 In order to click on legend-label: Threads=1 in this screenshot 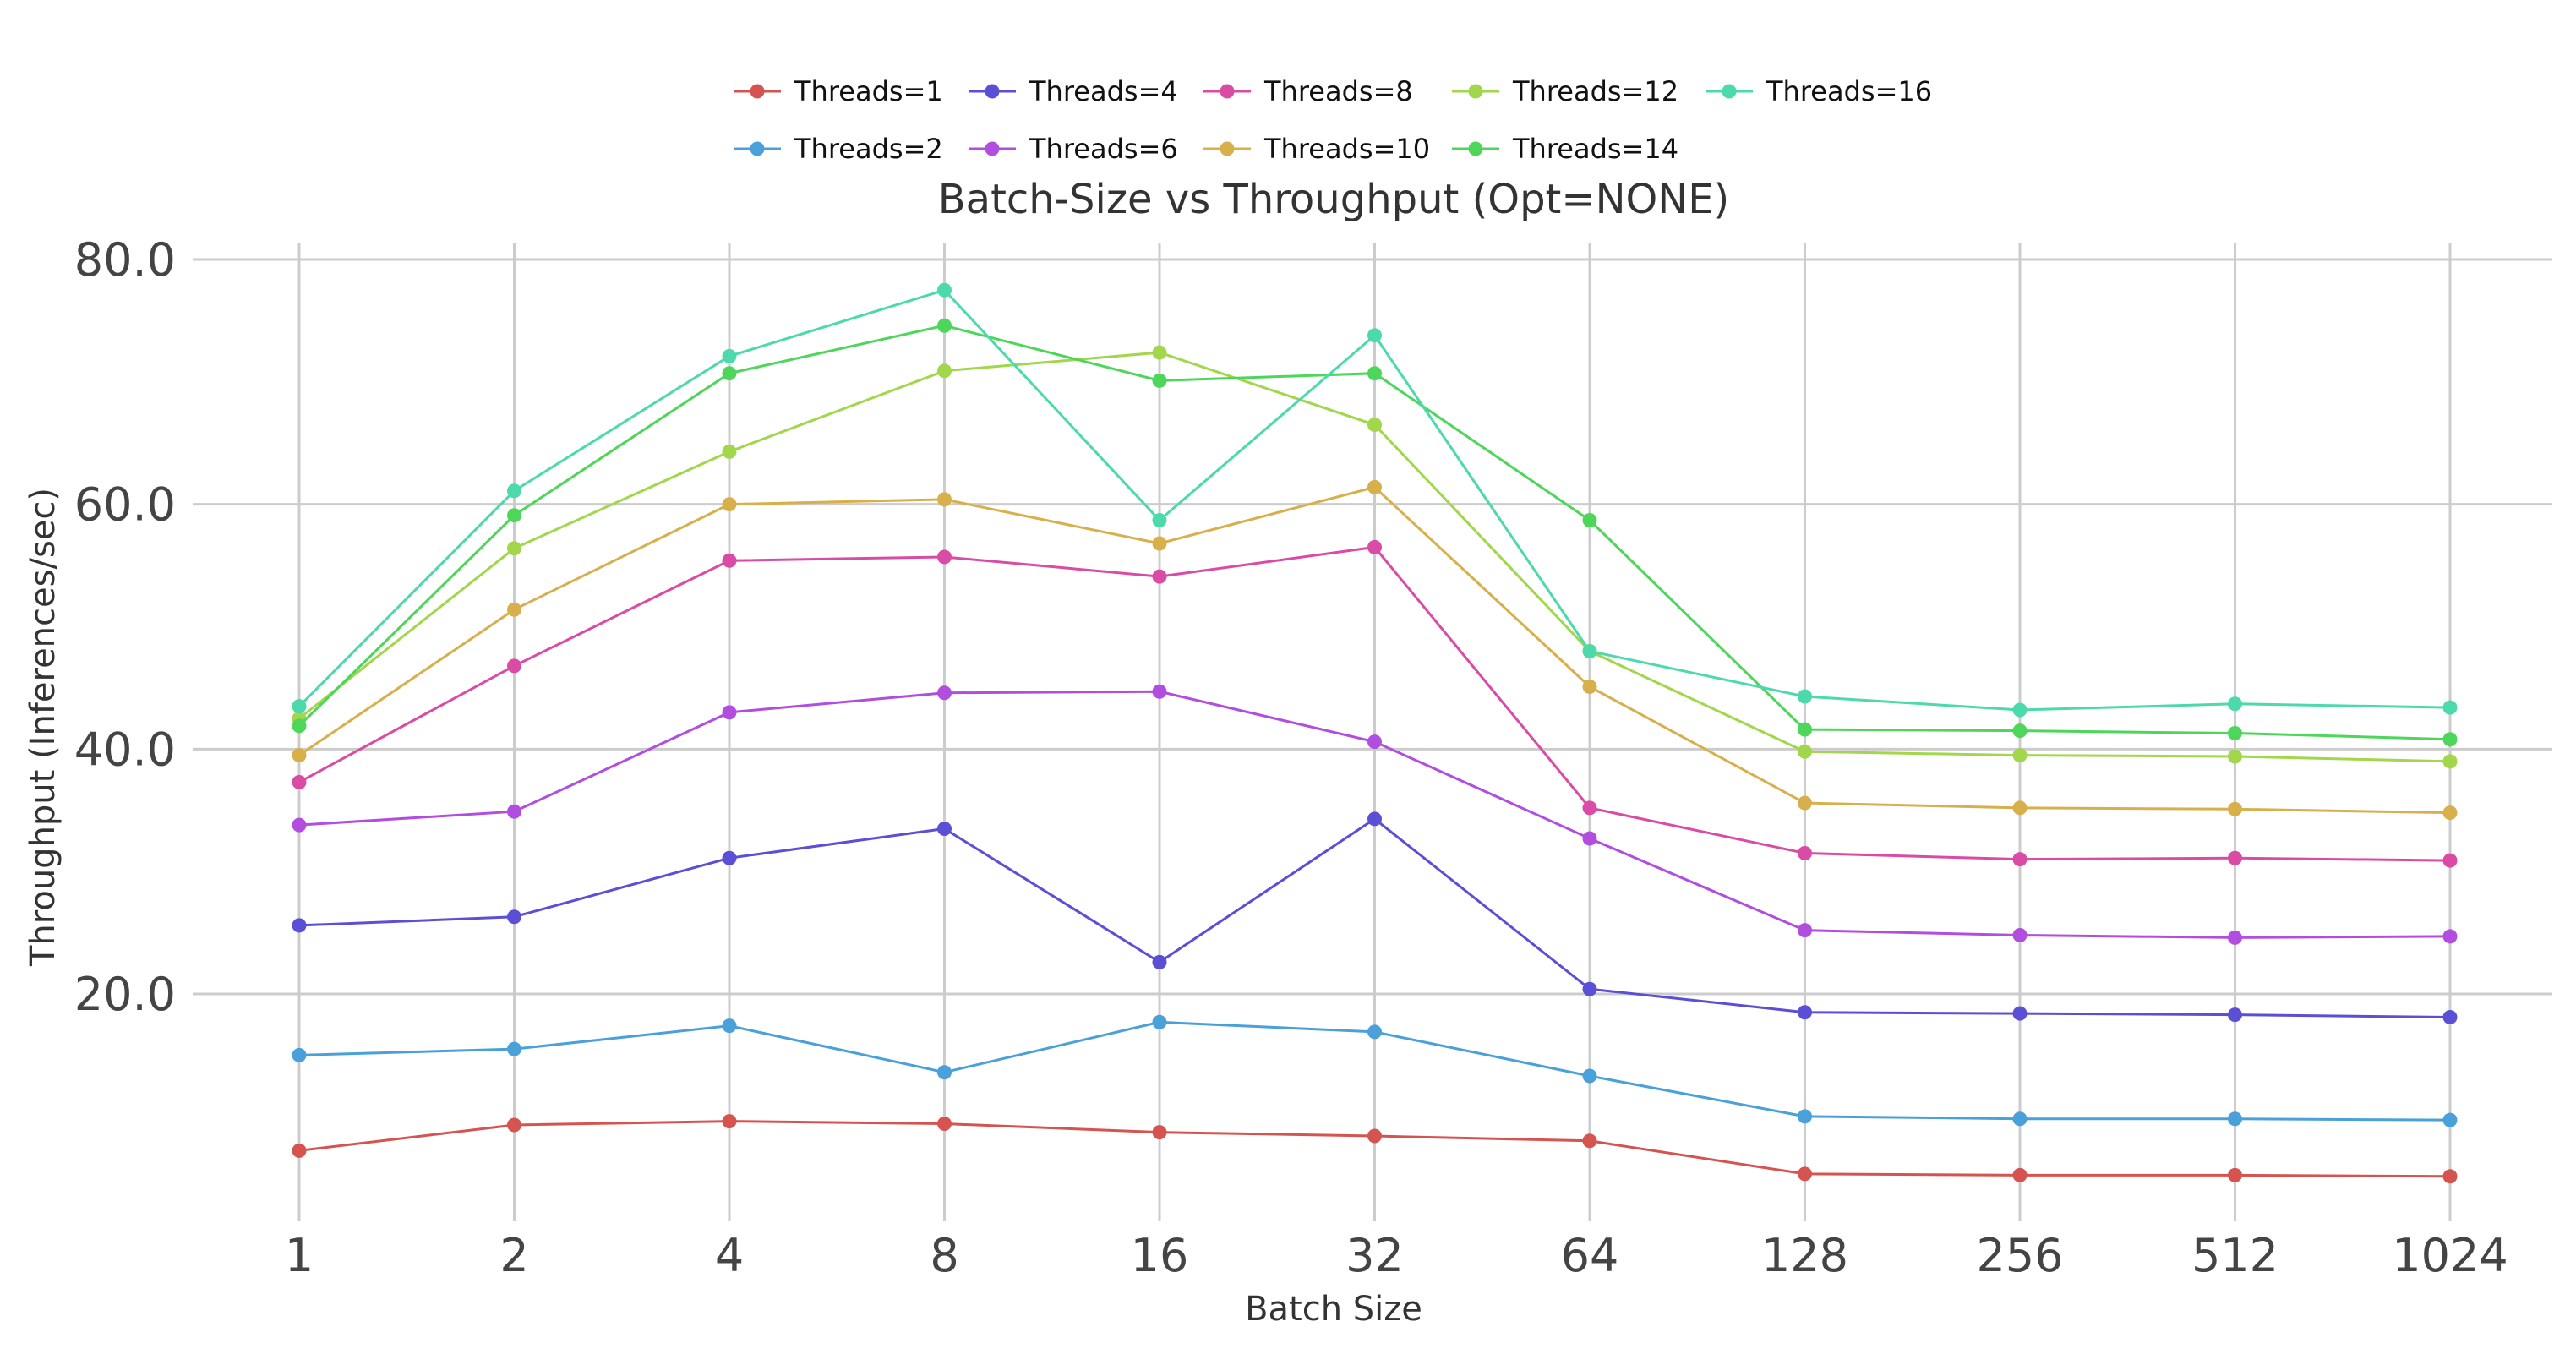, I will do `click(868, 91)`.